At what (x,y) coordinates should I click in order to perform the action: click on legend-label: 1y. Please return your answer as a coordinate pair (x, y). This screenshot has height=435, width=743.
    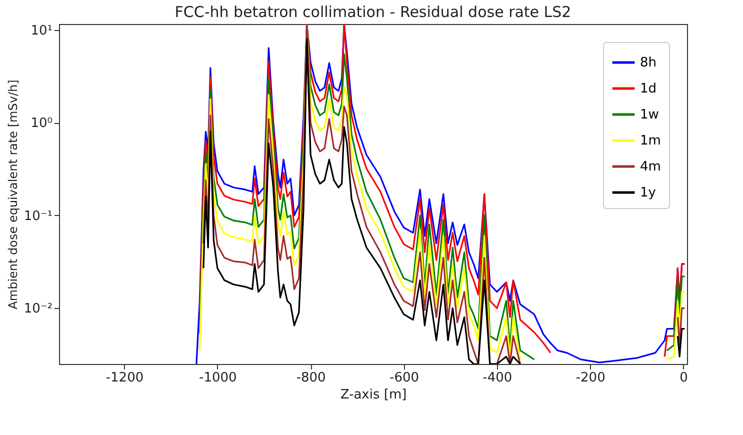
    Looking at the image, I should click on (648, 193).